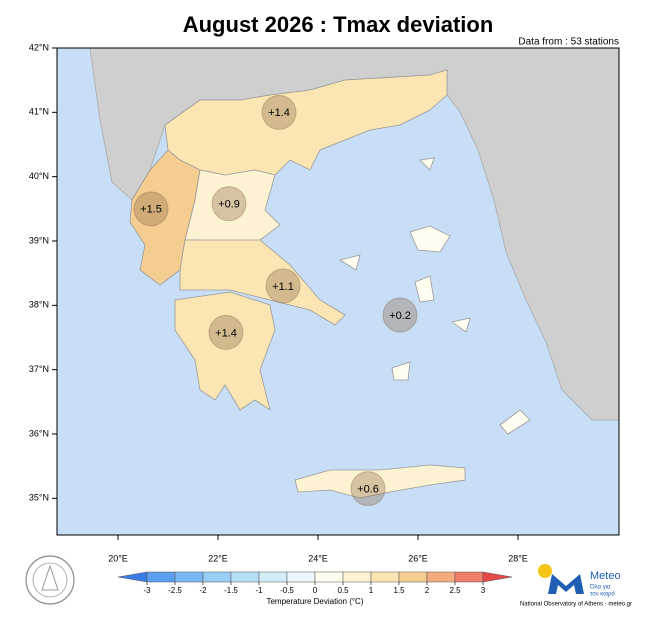 The width and height of the screenshot is (650, 624). I want to click on colorbar-title: Temperature Deviation (°C), so click(314, 601).